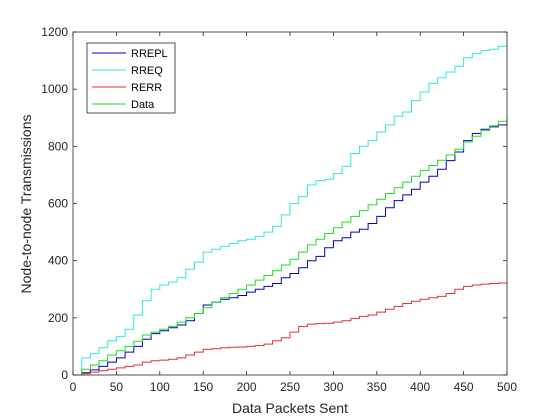  Describe the element at coordinates (377, 387) in the screenshot. I see `x-tick-label: 350` at that location.